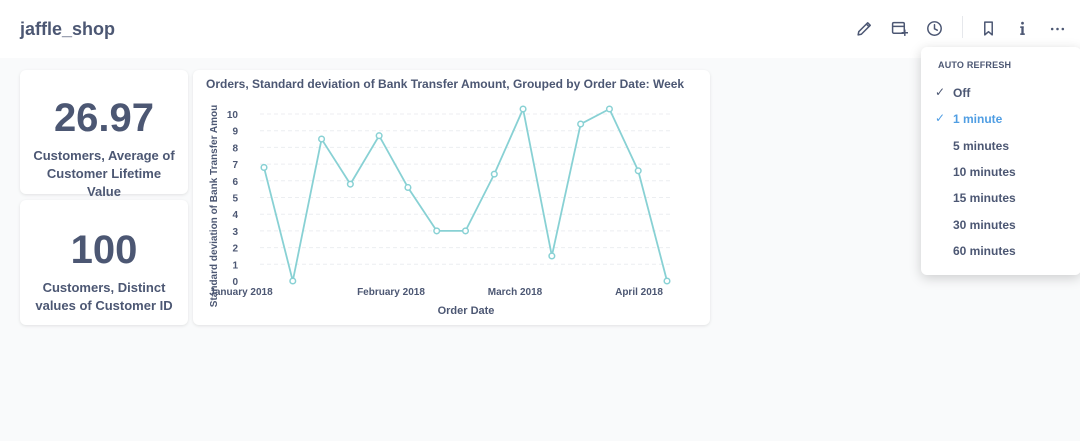 This screenshot has width=1080, height=441. Describe the element at coordinates (391, 292) in the screenshot. I see `x-tick-label: February 2018` at that location.